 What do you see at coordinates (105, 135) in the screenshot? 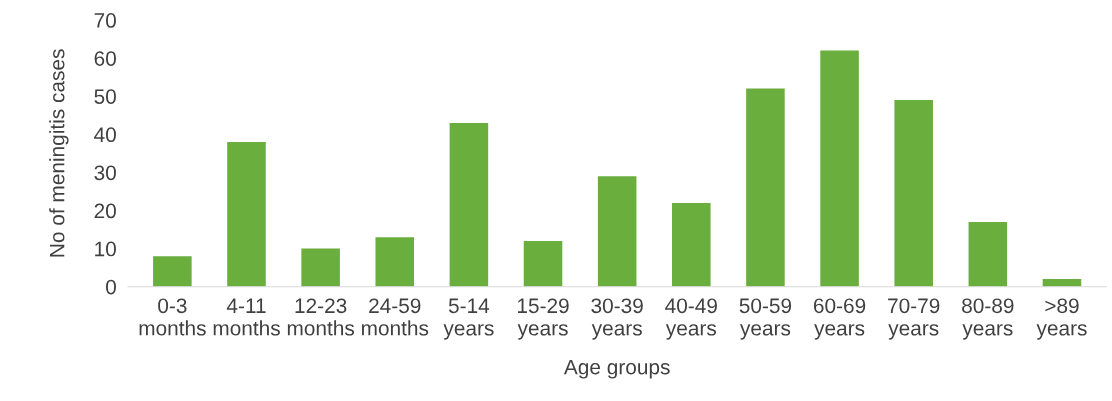
I see `y-tick-label: 40` at bounding box center [105, 135].